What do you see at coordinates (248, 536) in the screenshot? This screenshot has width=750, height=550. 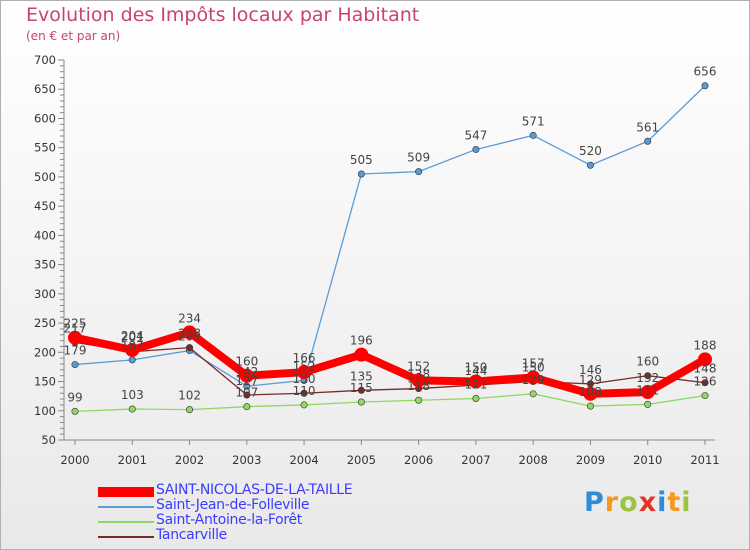 I see `legend-item-tancarville: Tancarville` at bounding box center [248, 536].